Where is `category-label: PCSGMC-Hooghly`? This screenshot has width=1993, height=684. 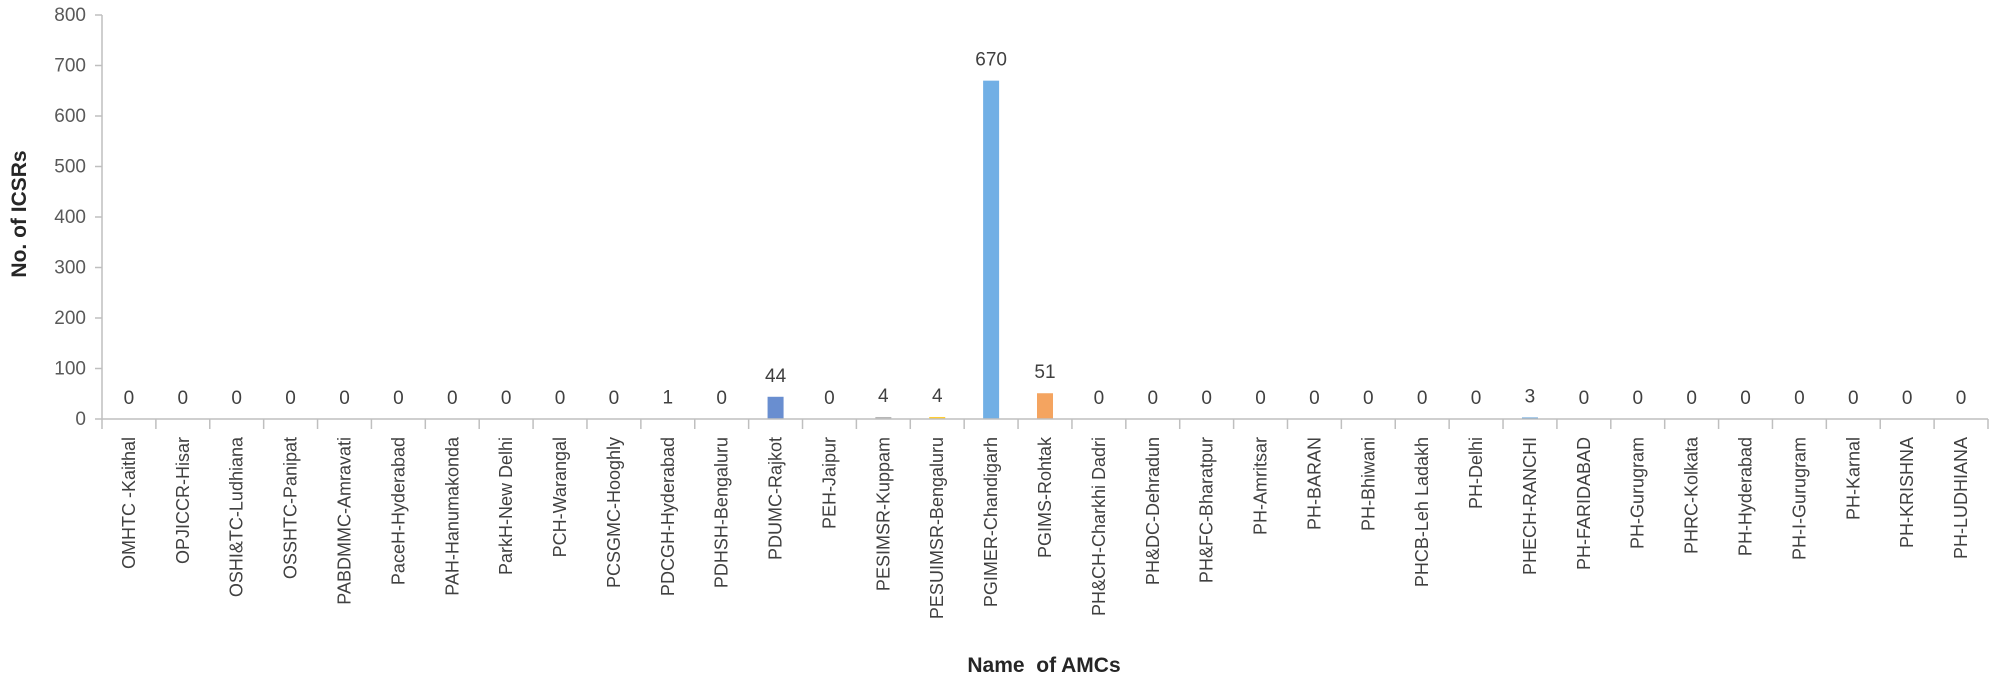
category-label: PCSGMC-Hooghly is located at coordinates (614, 512).